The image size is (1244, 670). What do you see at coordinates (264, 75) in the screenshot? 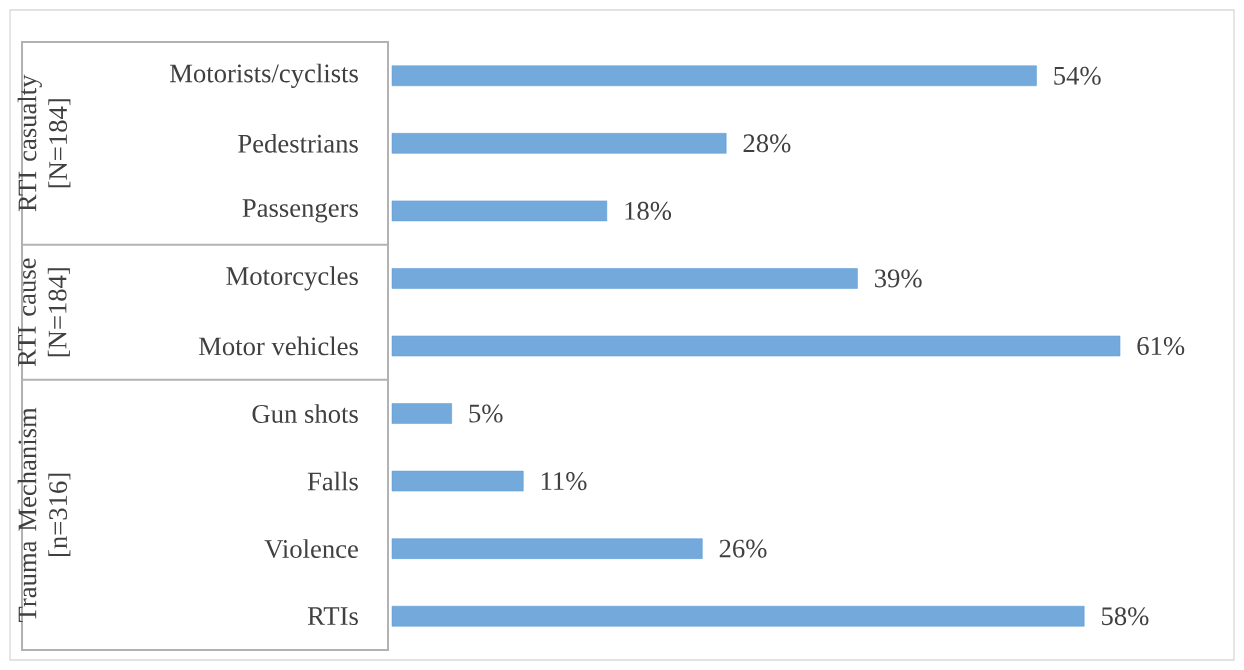
I see `y-tick-label: Motorists/cyclists` at bounding box center [264, 75].